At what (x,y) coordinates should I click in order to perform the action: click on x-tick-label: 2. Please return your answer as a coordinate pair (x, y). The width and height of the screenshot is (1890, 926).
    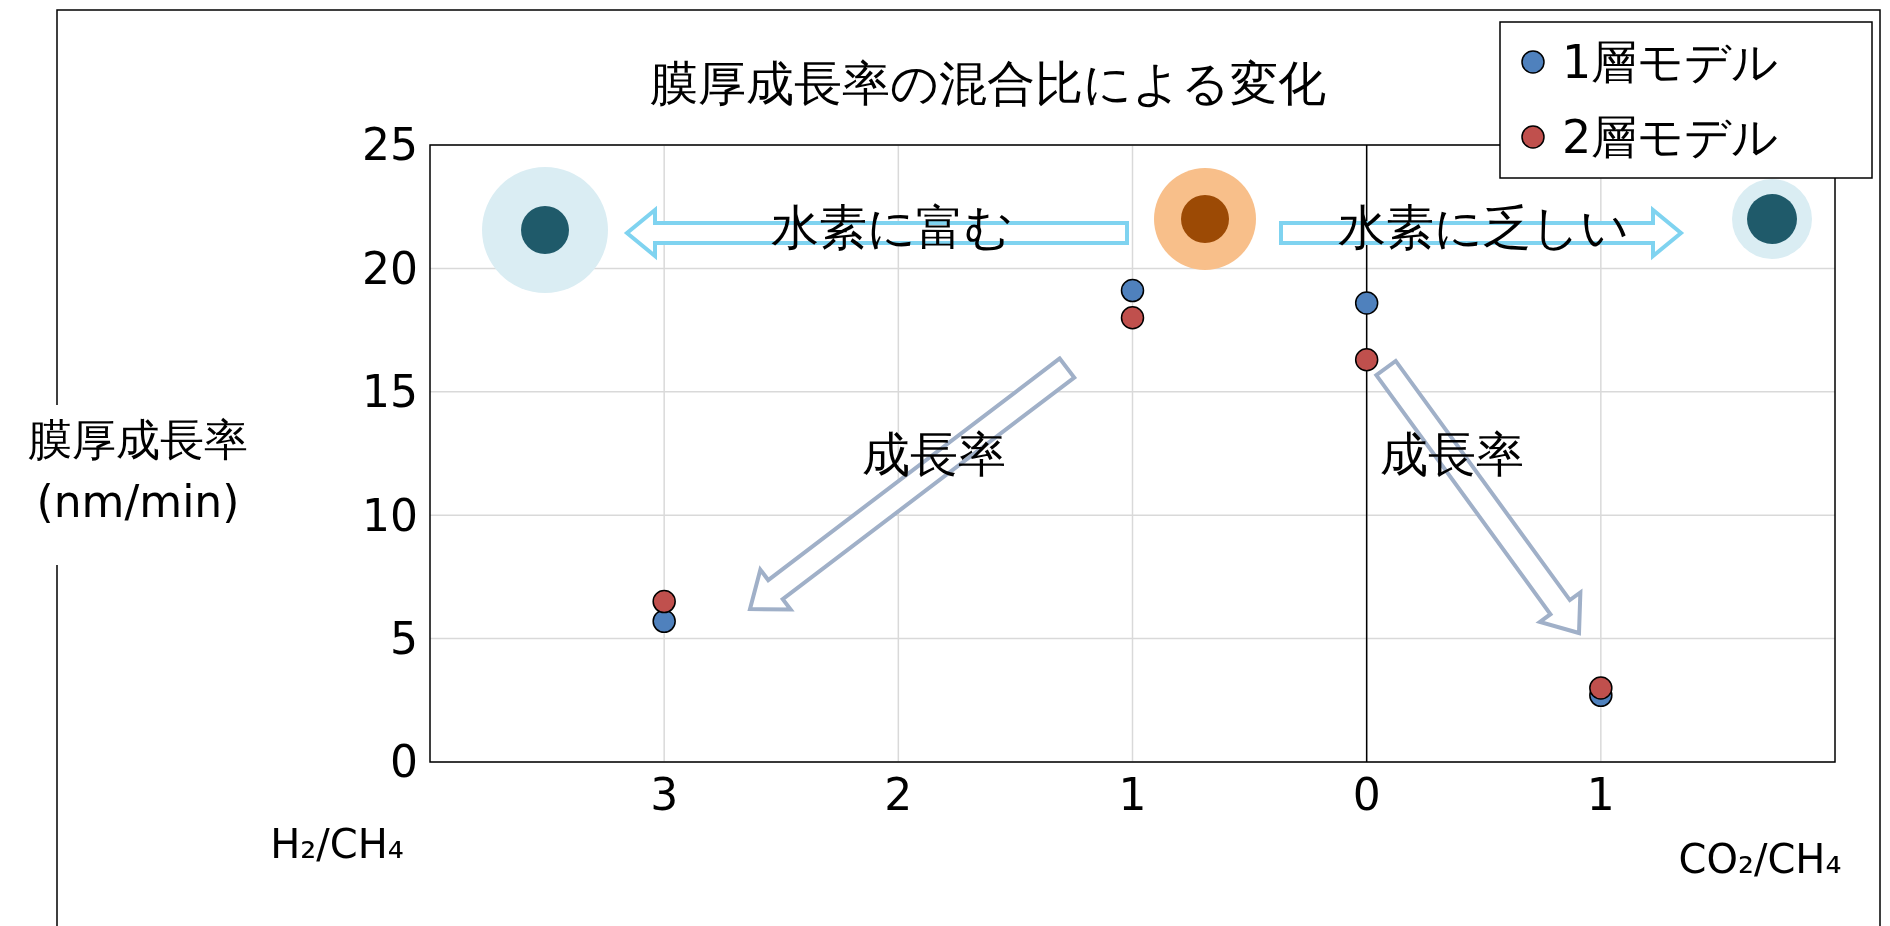
    Looking at the image, I should click on (898, 794).